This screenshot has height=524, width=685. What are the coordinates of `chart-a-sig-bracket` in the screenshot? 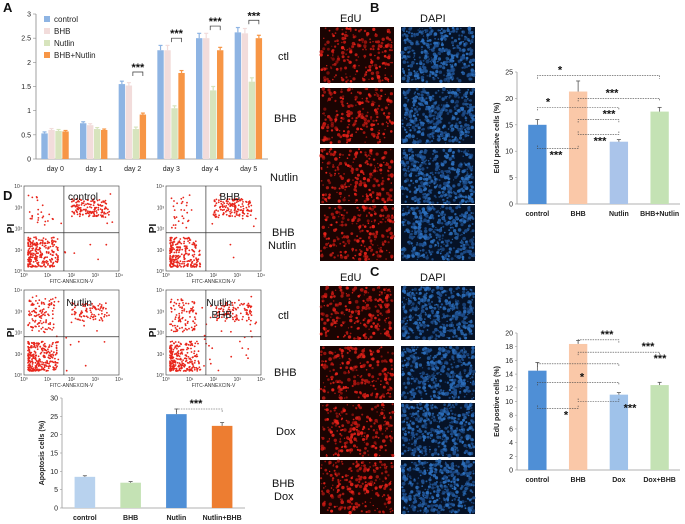 It's located at (138, 73).